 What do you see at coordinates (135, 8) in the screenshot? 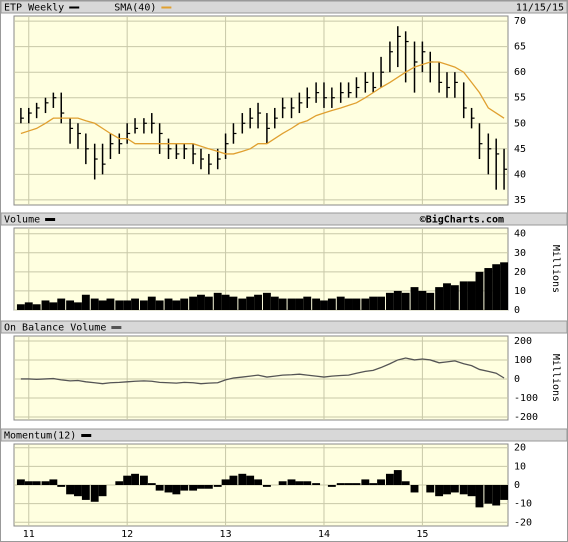
I see `legend-label: SMA(40)` at bounding box center [135, 8].